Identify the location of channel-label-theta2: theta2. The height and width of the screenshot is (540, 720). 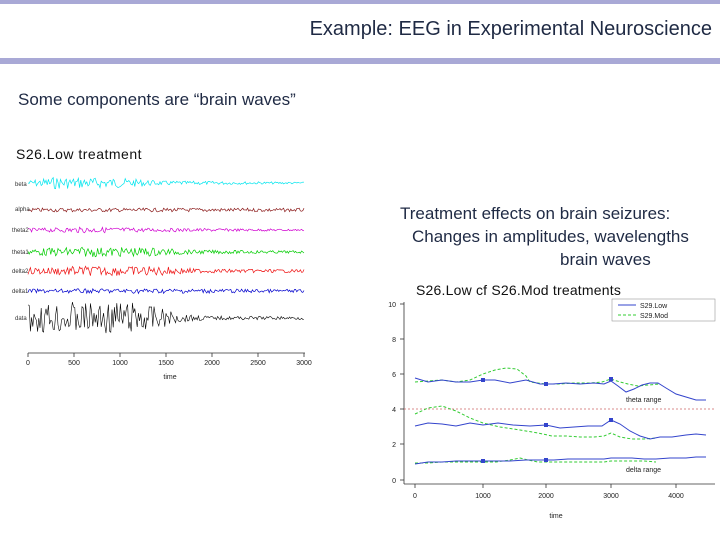
(20, 231).